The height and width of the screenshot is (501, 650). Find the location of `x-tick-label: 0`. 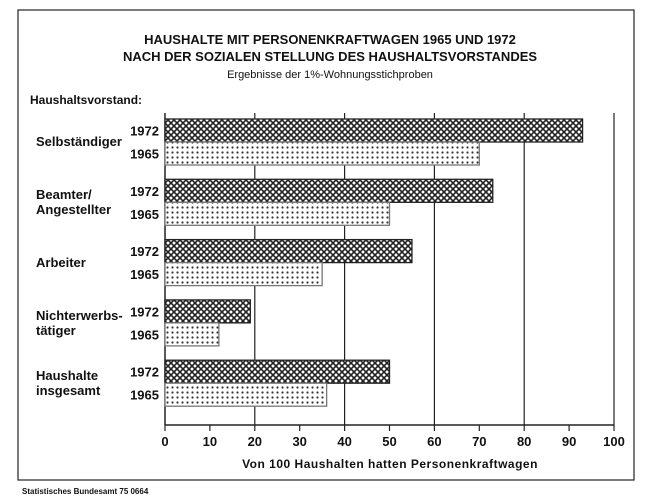

x-tick-label: 0 is located at coordinates (164, 441).